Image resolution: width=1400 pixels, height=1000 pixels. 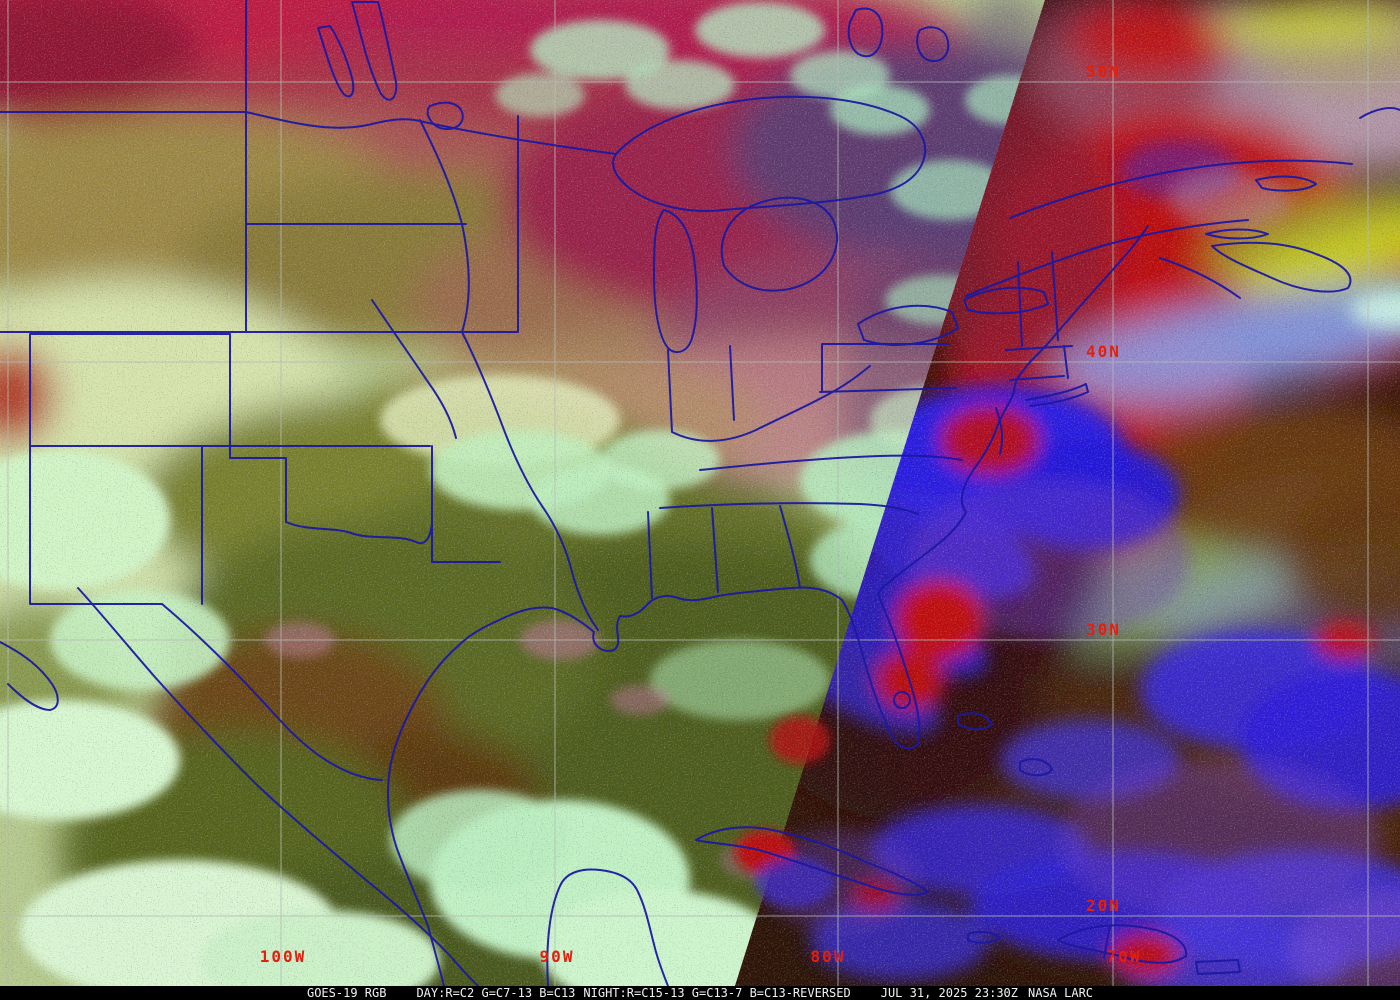 What do you see at coordinates (1103, 629) in the screenshot?
I see `lat-label-30n: 30N` at bounding box center [1103, 629].